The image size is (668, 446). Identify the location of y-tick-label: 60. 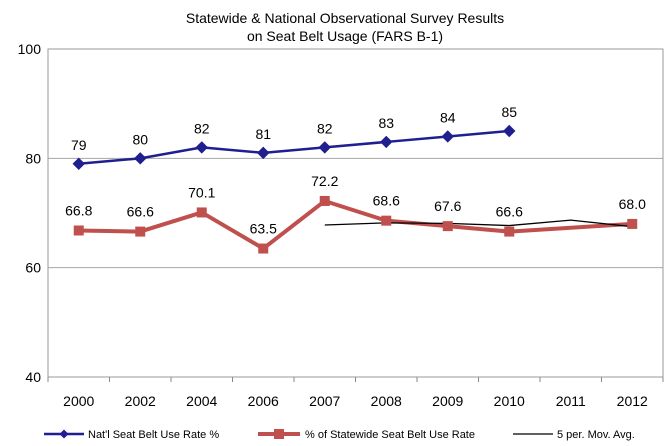
(33, 268).